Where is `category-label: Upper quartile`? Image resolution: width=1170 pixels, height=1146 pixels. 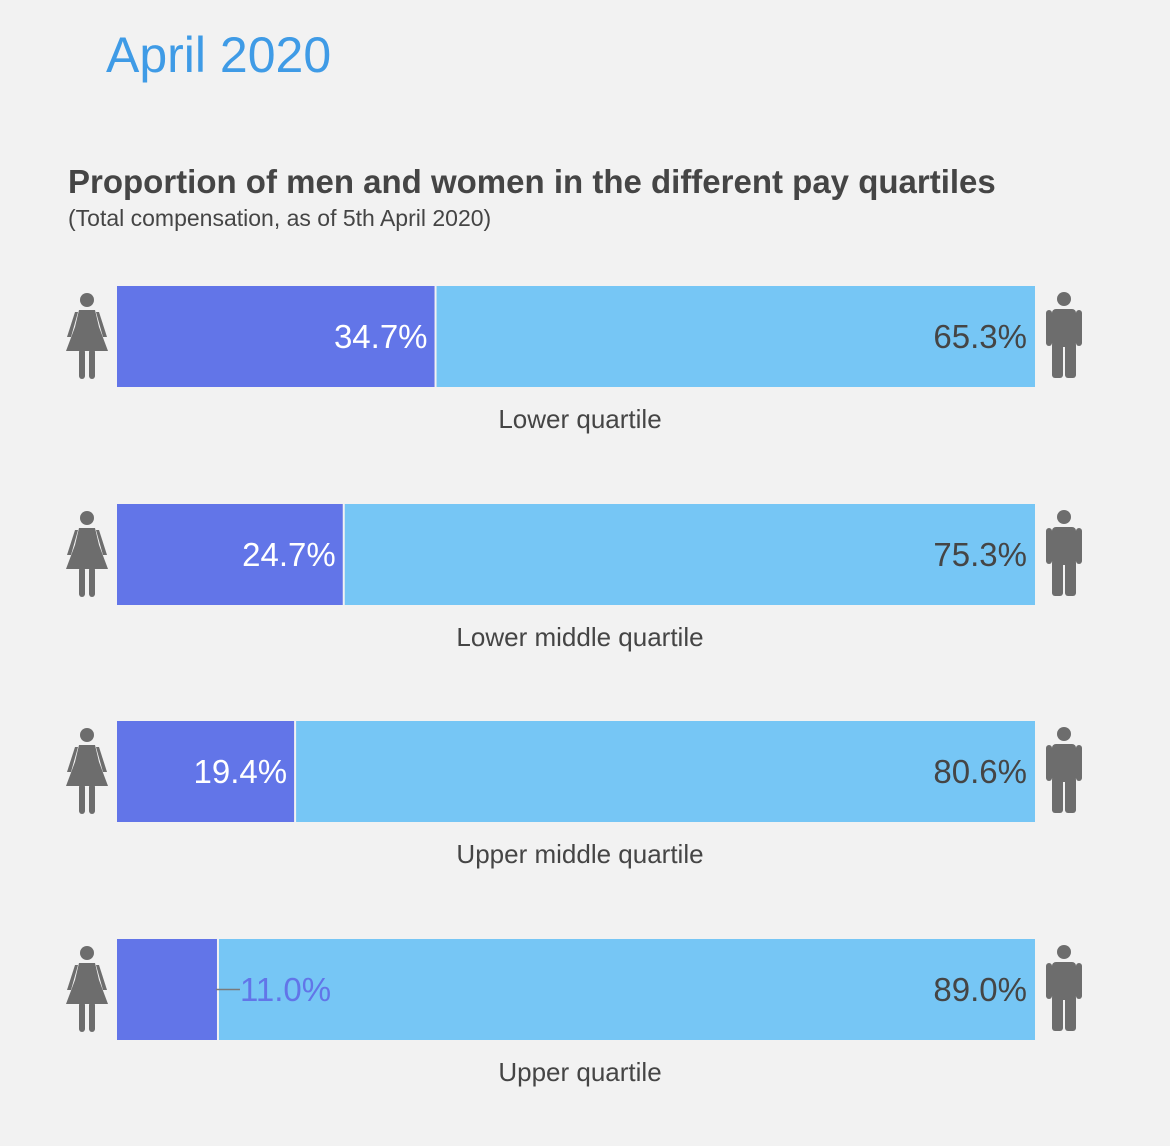 category-label: Upper quartile is located at coordinates (579, 1072).